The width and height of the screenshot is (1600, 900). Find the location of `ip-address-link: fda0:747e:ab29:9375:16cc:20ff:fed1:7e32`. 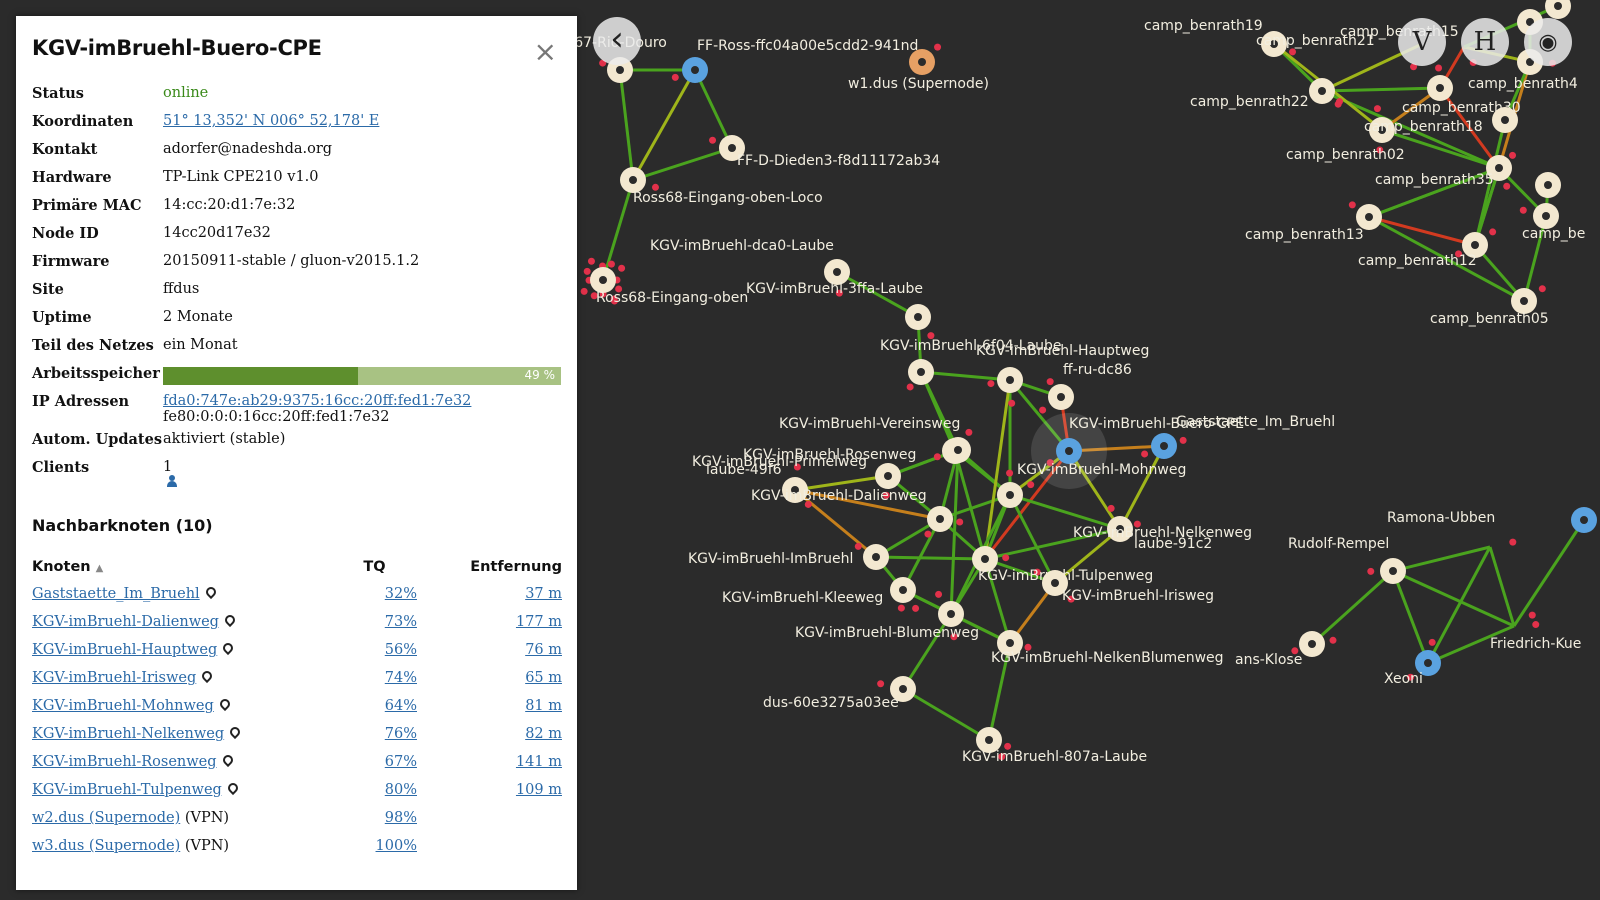

ip-address-link: fda0:747e:ab29:9375:16cc:20ff:fed1:7e32 is located at coordinates (317, 401).